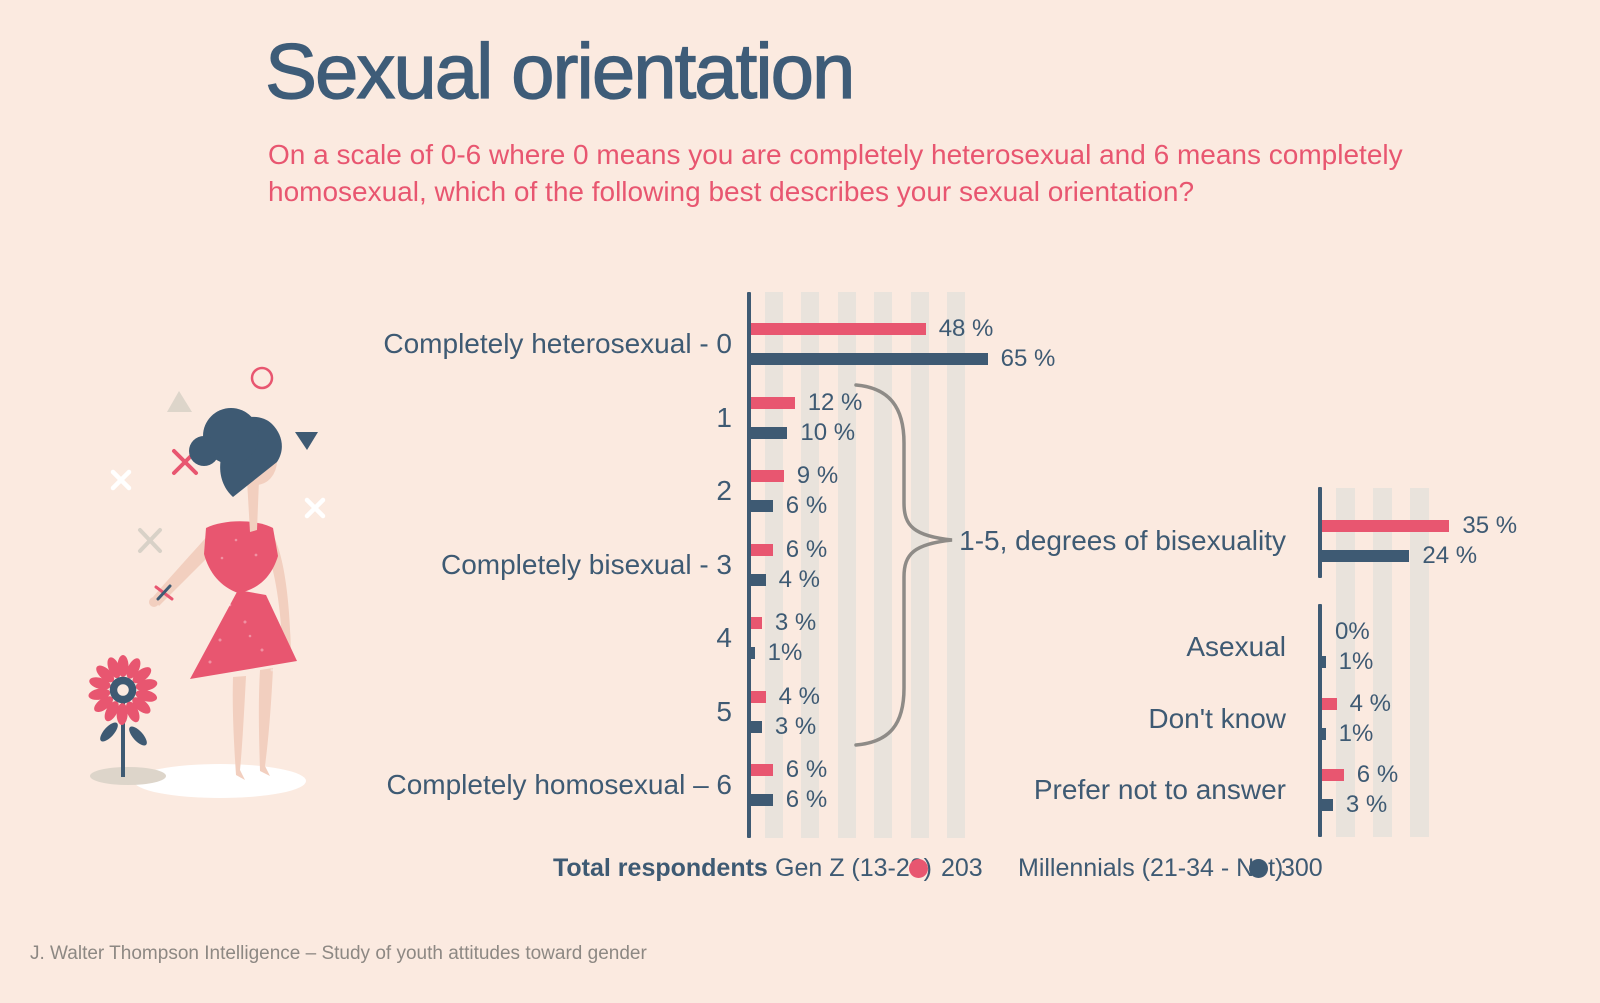 This screenshot has height=1003, width=1600. I want to click on genz-value-label: 4 %, so click(1370, 703).